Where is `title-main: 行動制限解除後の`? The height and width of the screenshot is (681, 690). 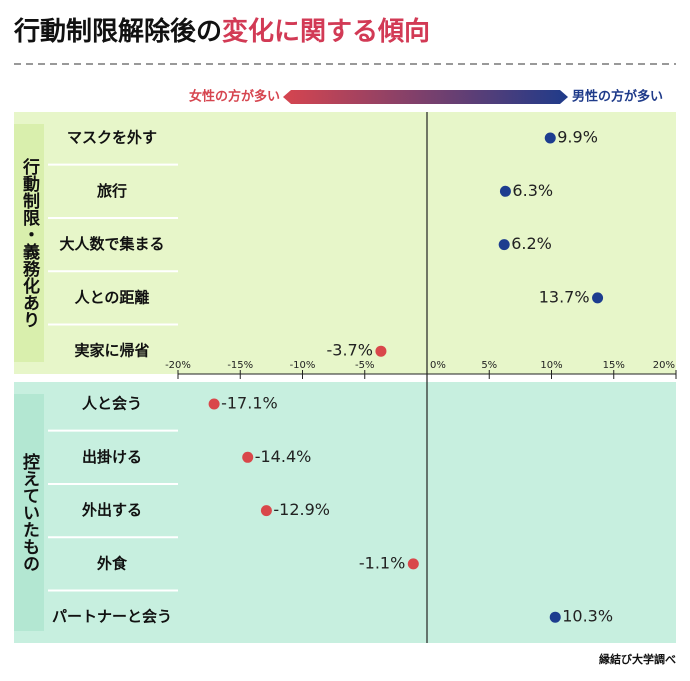 title-main: 行動制限解除後の is located at coordinates (117, 31).